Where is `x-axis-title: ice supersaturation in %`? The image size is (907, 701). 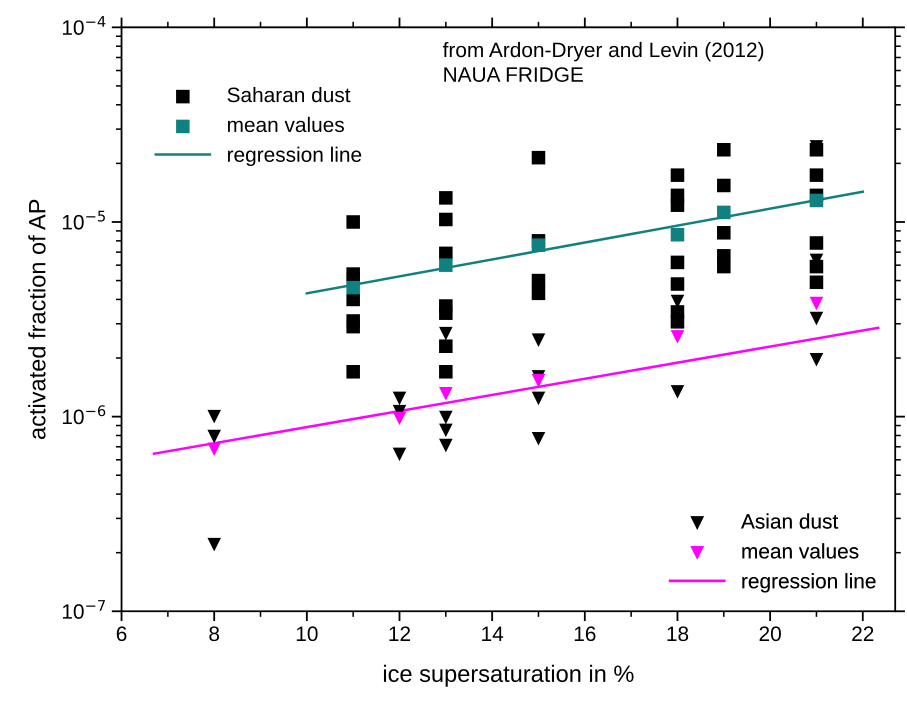
x-axis-title: ice supersaturation in % is located at coordinates (509, 675).